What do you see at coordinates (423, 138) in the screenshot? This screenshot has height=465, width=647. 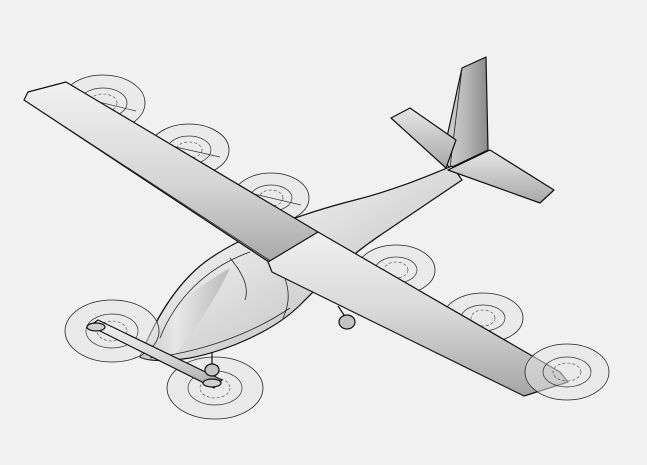 I see `horizontal-stabilizer-left` at bounding box center [423, 138].